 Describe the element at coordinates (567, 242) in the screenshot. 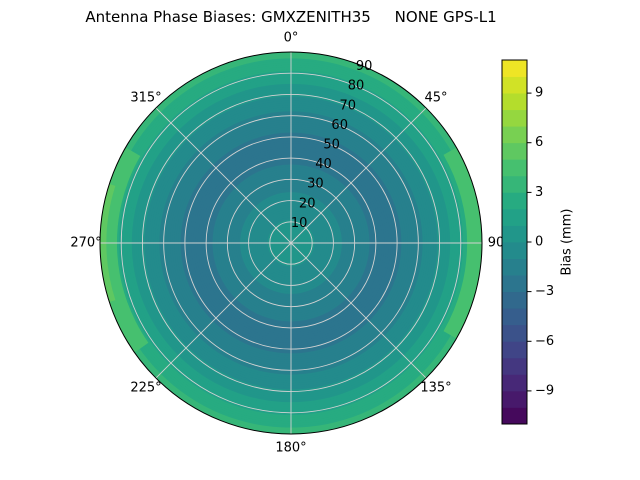

I see `colorbar-label: Bias (mm)` at that location.